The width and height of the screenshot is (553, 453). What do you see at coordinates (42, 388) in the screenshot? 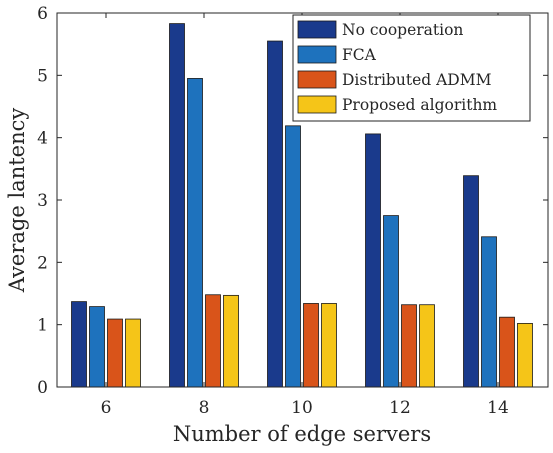
I see `y-tick-label: 0` at bounding box center [42, 388].